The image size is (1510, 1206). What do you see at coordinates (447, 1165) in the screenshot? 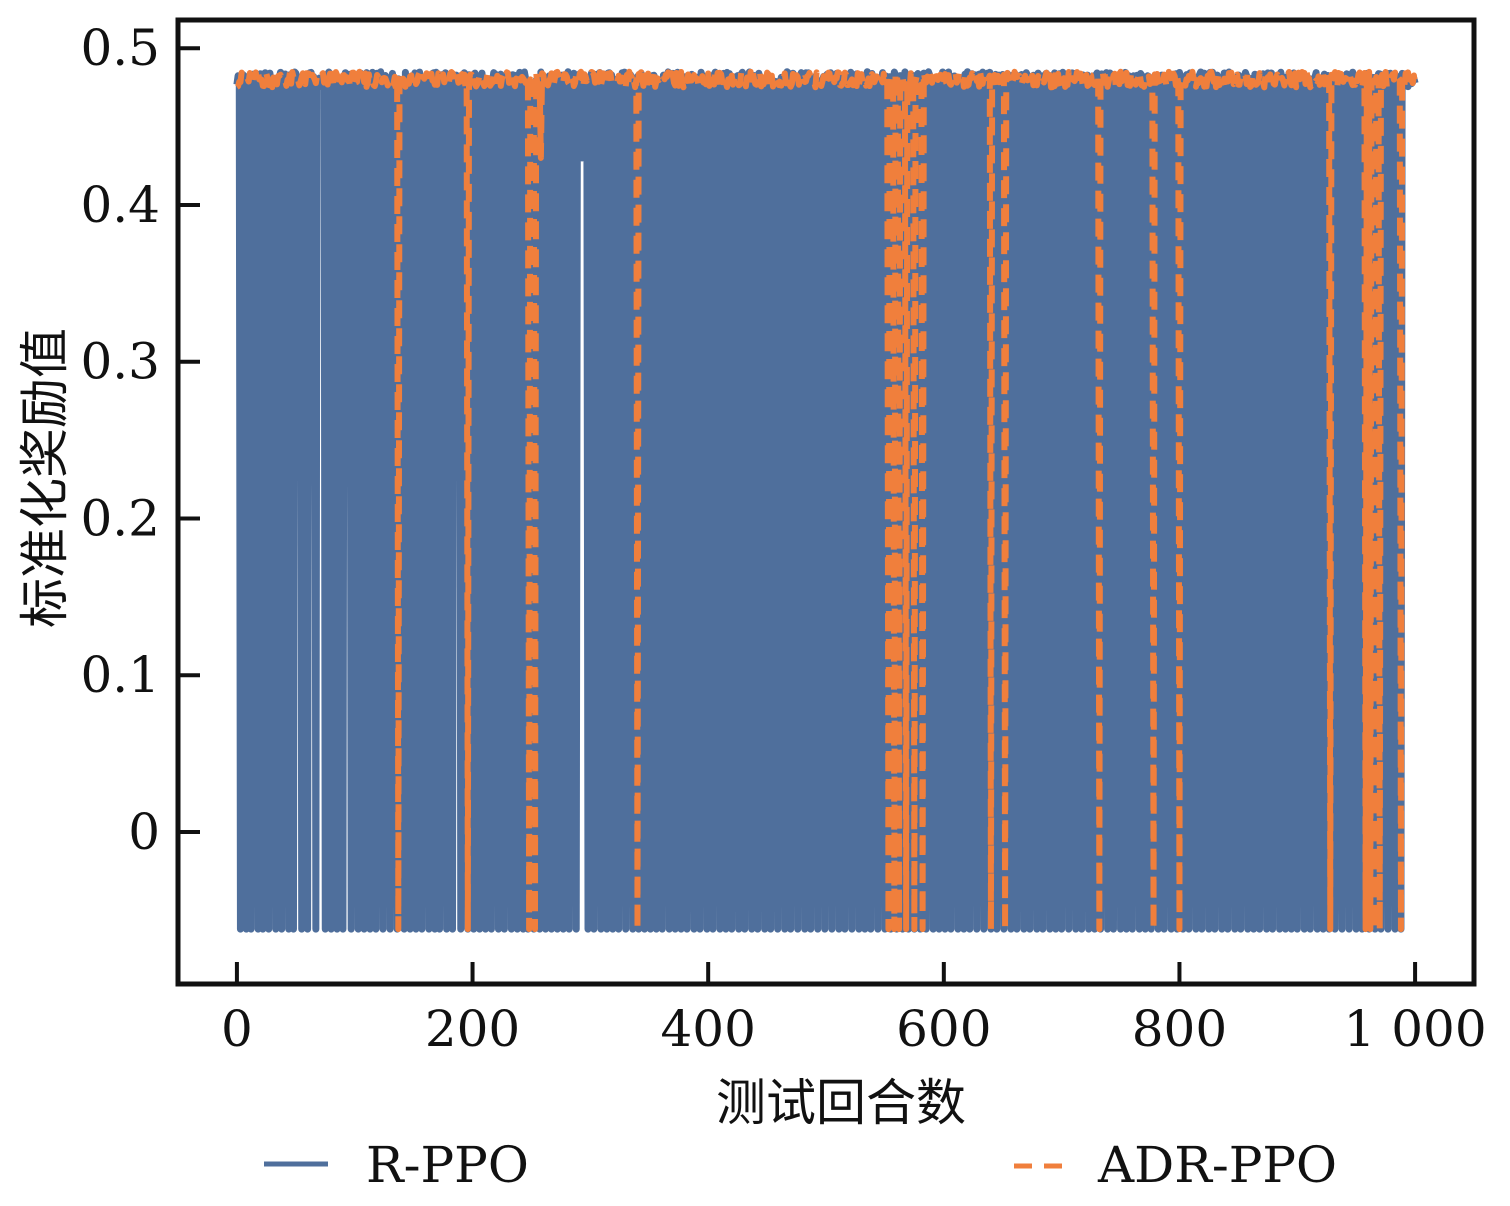
I see `legend-label-r-ppo: R-PPO` at bounding box center [447, 1165].